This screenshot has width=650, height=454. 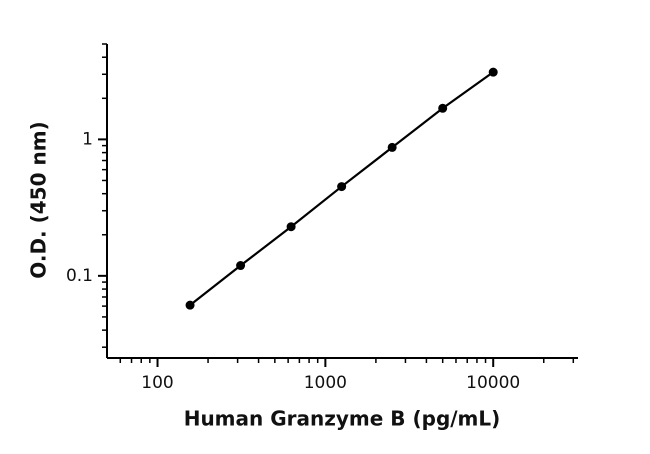 What do you see at coordinates (493, 383) in the screenshot?
I see `x-tick-label: 10000` at bounding box center [493, 383].